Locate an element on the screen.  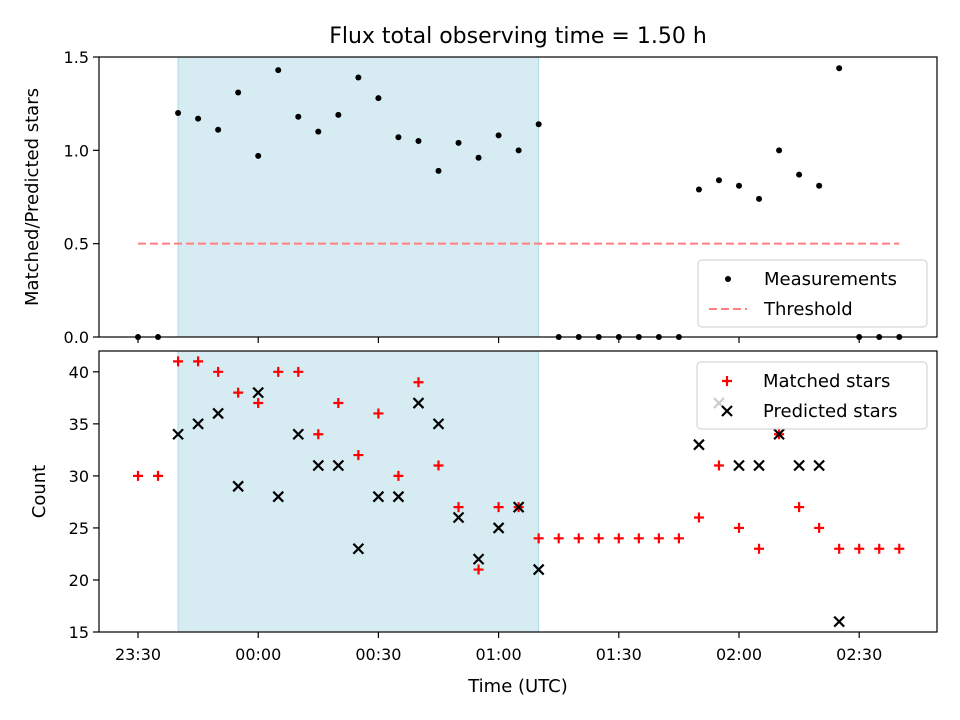
x-tick-label: 02:00 is located at coordinates (739, 654).